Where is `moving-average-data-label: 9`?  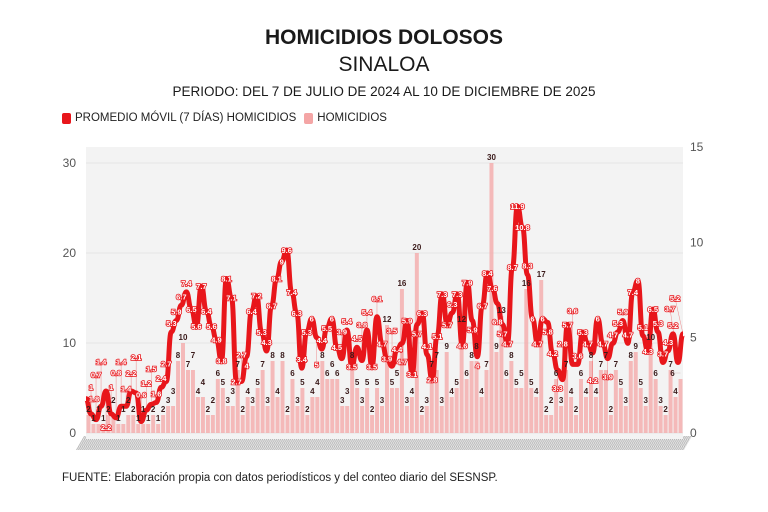
moving-average-data-label: 9 is located at coordinates (282, 261).